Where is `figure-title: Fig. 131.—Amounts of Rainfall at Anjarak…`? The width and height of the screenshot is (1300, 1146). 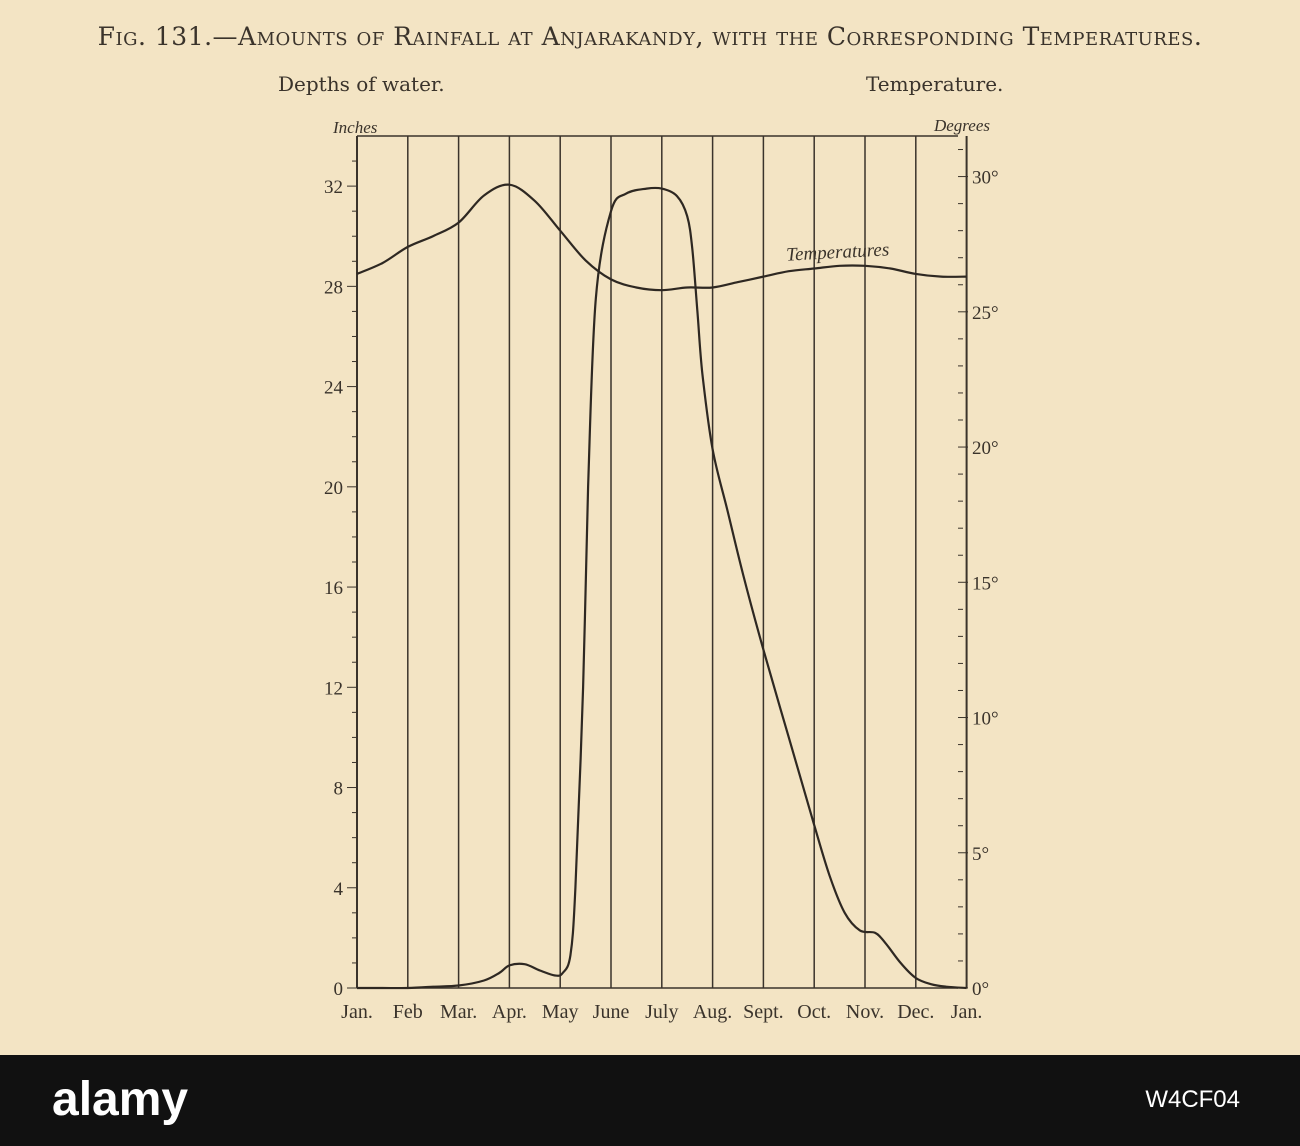
figure-title: Fig. 131.—Amounts of Rainfall at Anjarak… is located at coordinates (650, 36).